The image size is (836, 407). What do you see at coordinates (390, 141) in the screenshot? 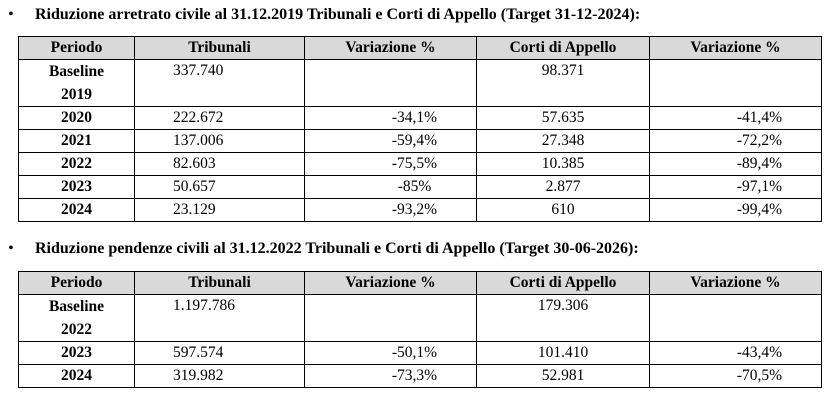
I see `row-var-tribunali: -59,4%` at bounding box center [390, 141].